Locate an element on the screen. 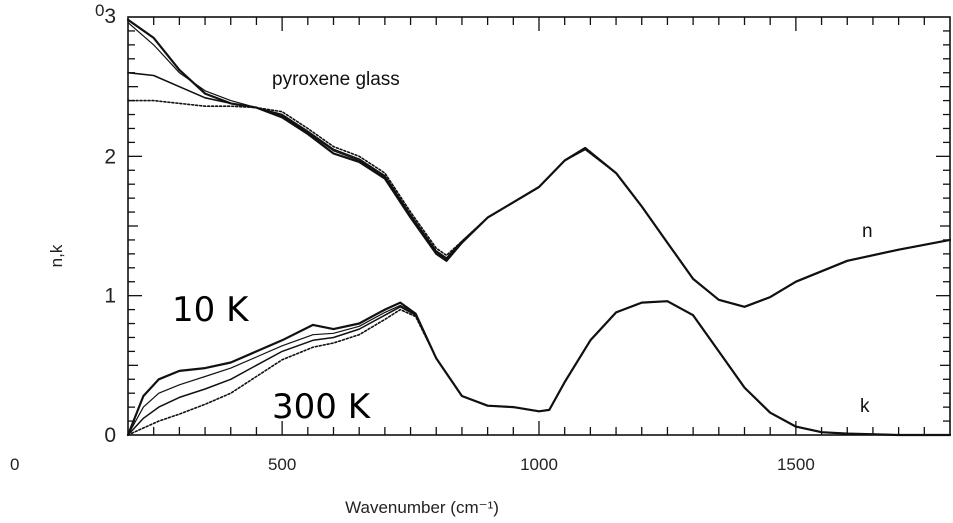 This screenshot has height=523, width=953. y-tick-label: 0 is located at coordinates (110, 435).